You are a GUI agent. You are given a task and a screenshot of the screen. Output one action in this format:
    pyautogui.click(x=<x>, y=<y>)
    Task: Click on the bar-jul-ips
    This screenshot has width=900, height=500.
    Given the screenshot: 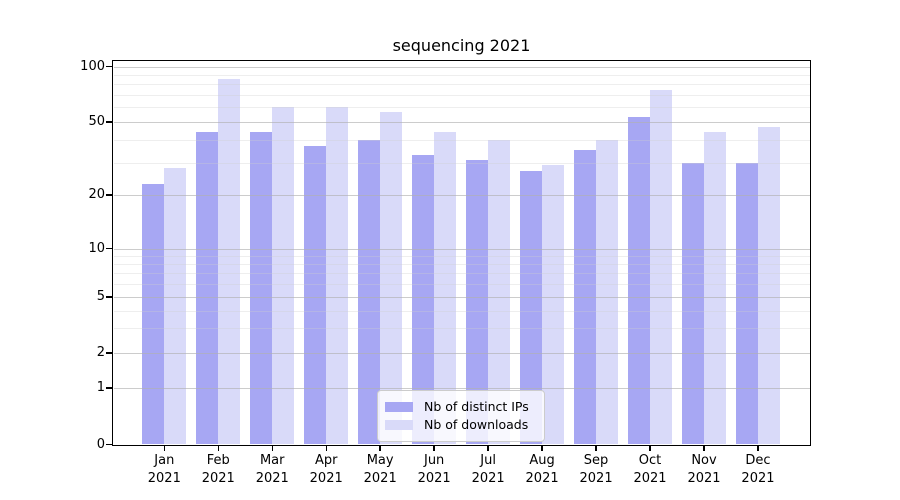 What is the action you would take?
    pyautogui.click(x=477, y=302)
    